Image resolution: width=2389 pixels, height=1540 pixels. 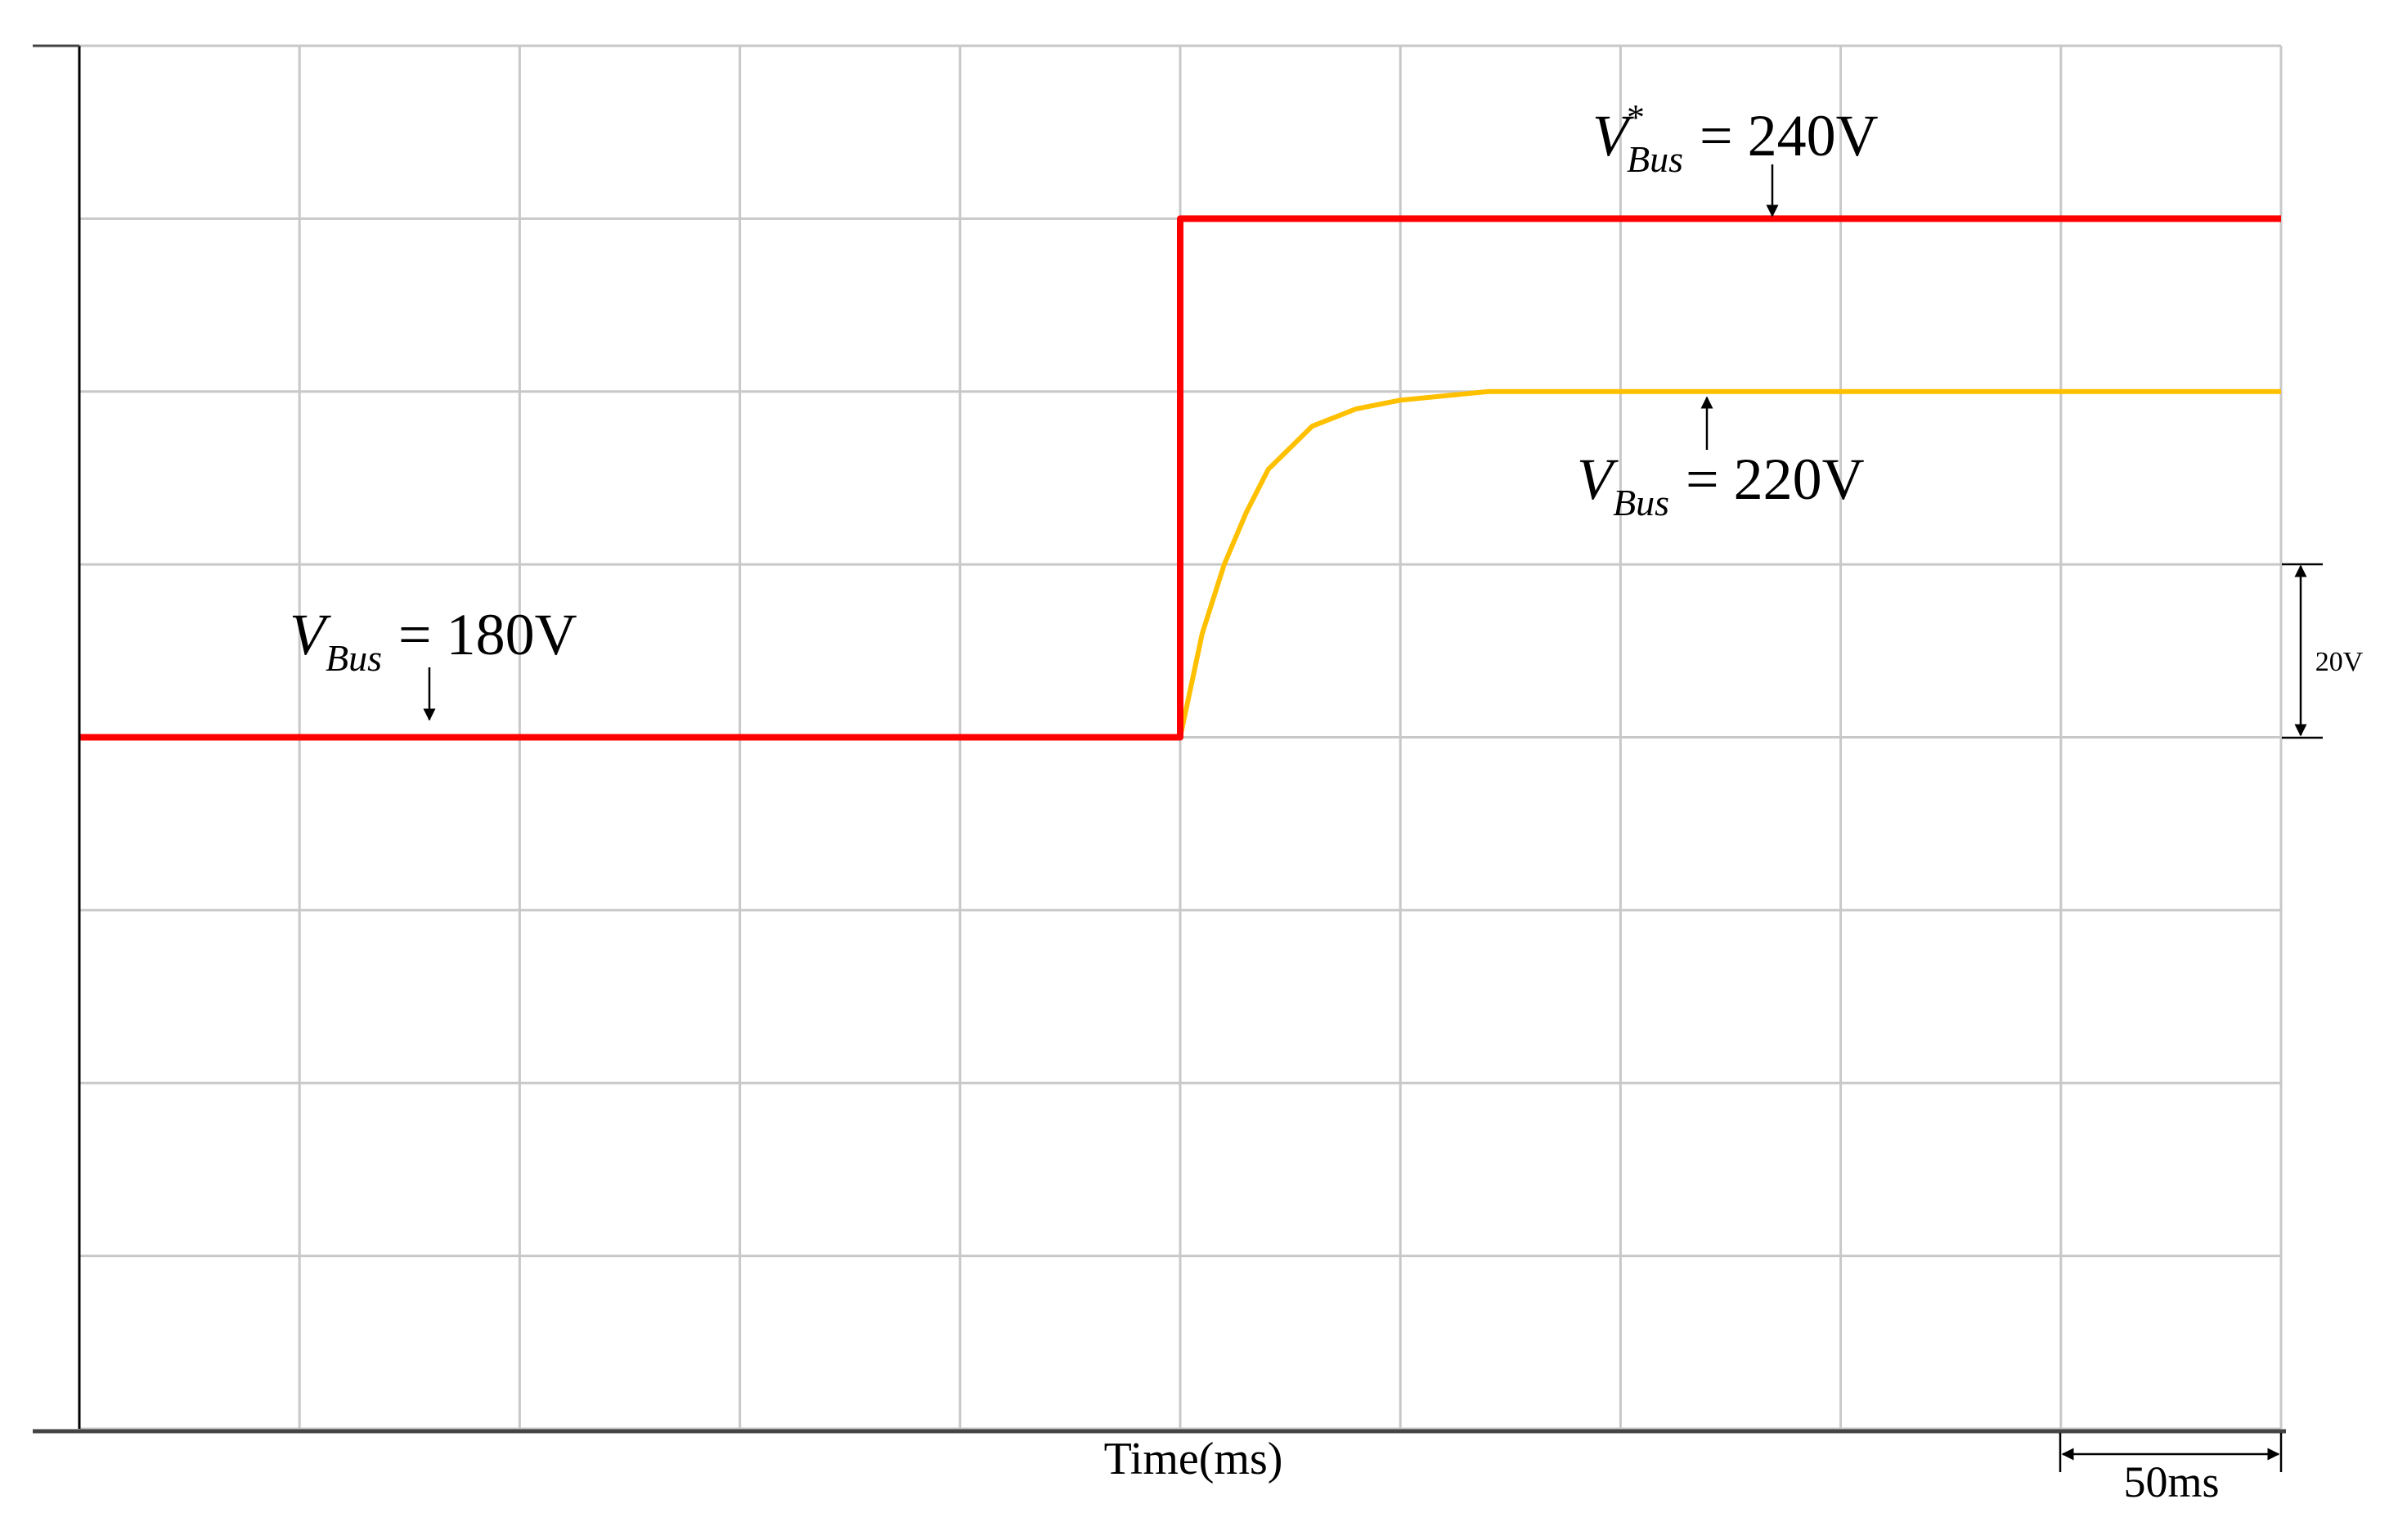 I want to click on annotation: VBus = 220V, so click(x=1721, y=485).